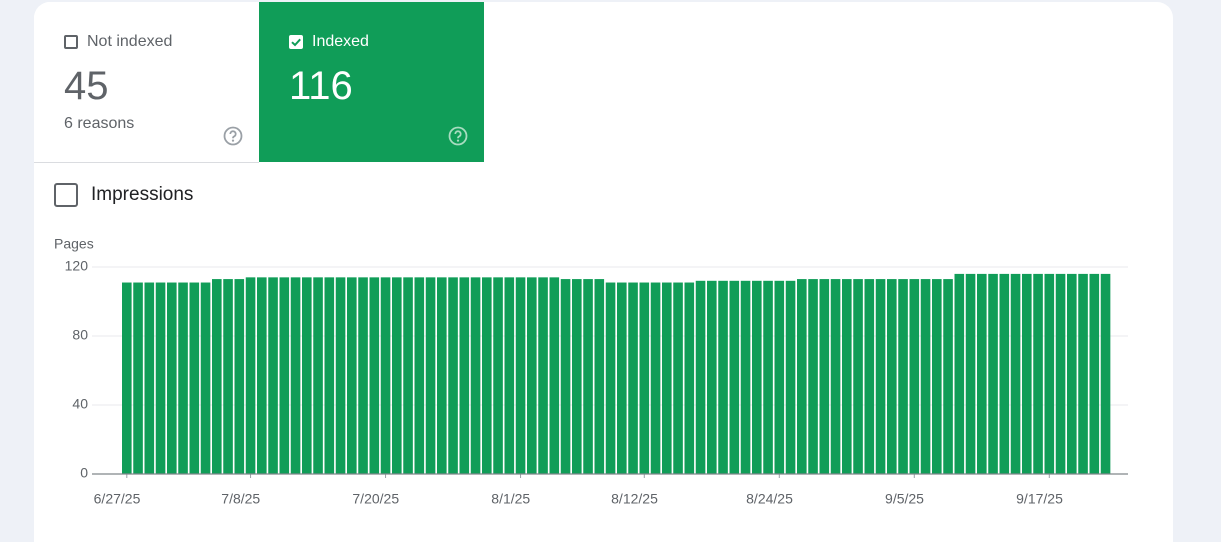 This screenshot has height=542, width=1221. I want to click on tab-indexed: Indexed 116, so click(371, 82).